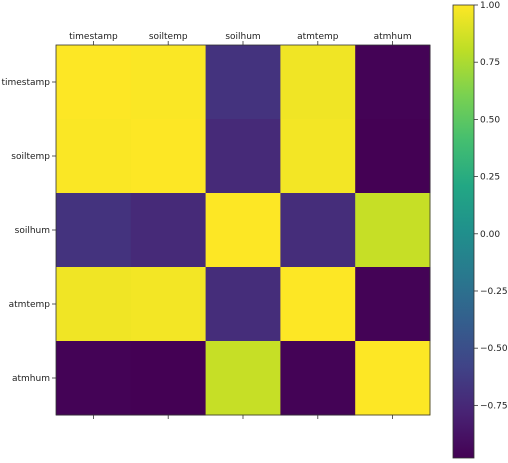 The width and height of the screenshot is (508, 463). What do you see at coordinates (25, 83) in the screenshot?
I see `y-tick-label: timestamp` at bounding box center [25, 83].